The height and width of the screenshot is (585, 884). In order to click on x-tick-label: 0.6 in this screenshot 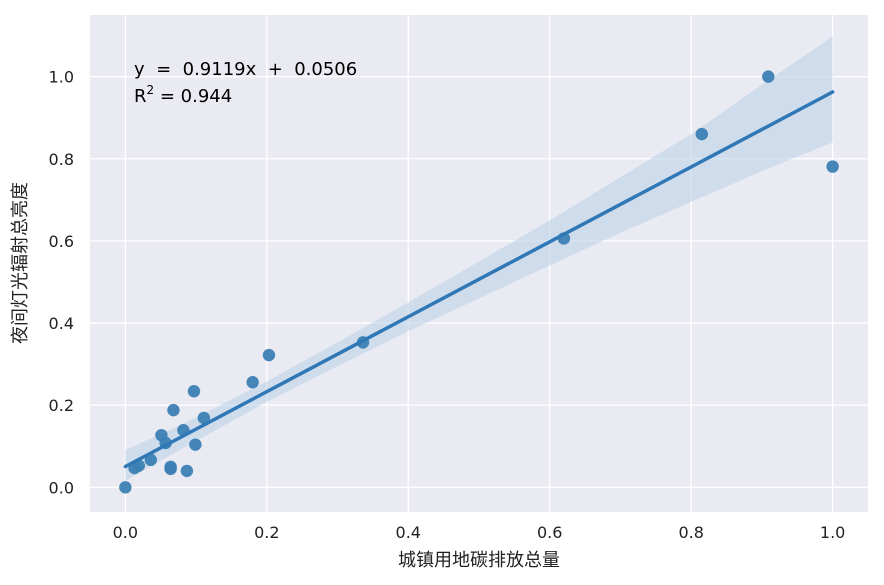, I will do `click(549, 532)`.